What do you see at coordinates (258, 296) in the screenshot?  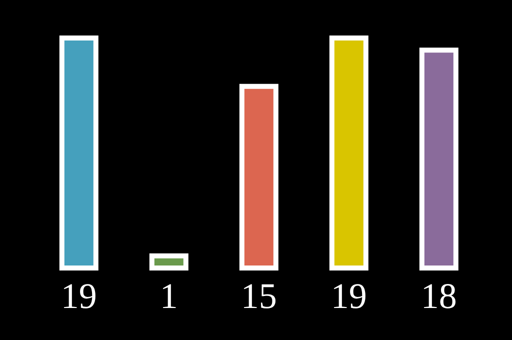 I see `data-label: 15` at bounding box center [258, 296].